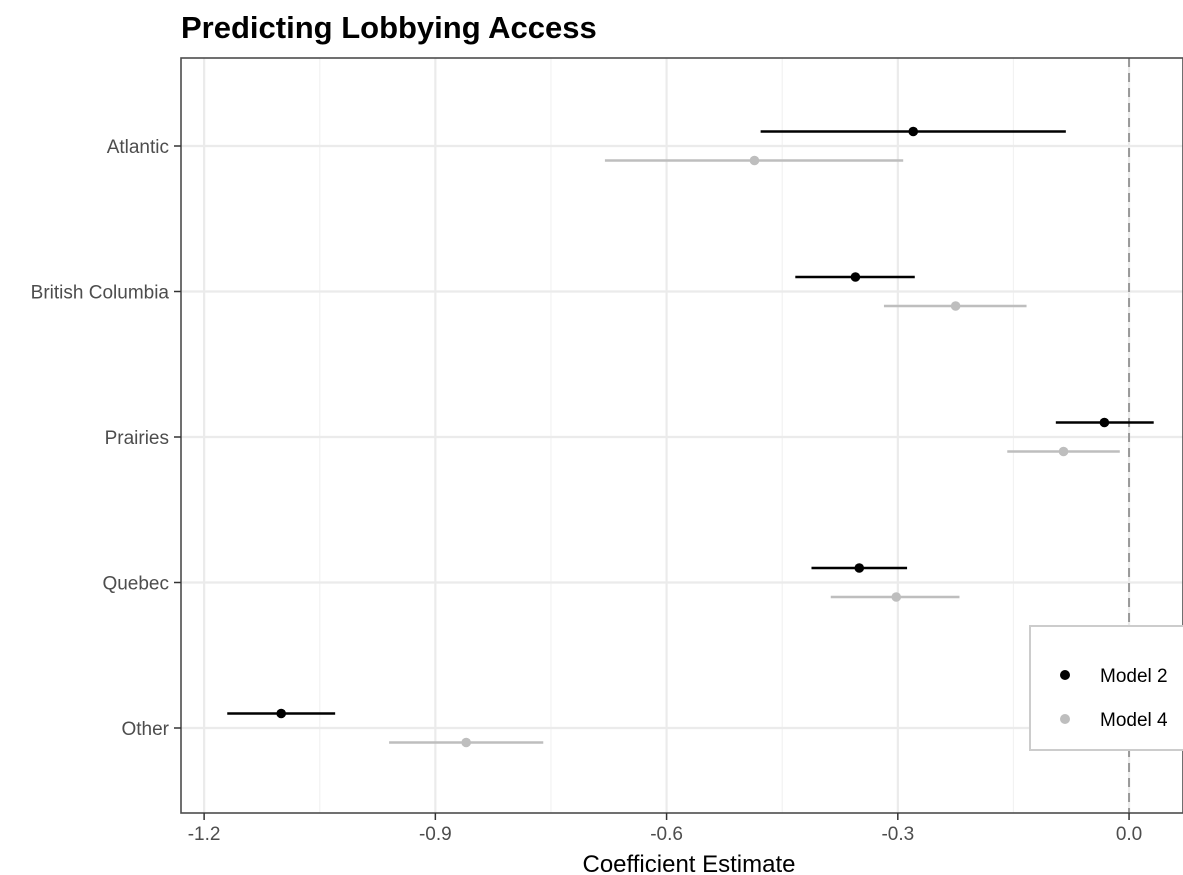 This screenshot has width=1183, height=875. Describe the element at coordinates (204, 834) in the screenshot. I see `x-tick-label: -1.2` at that location.